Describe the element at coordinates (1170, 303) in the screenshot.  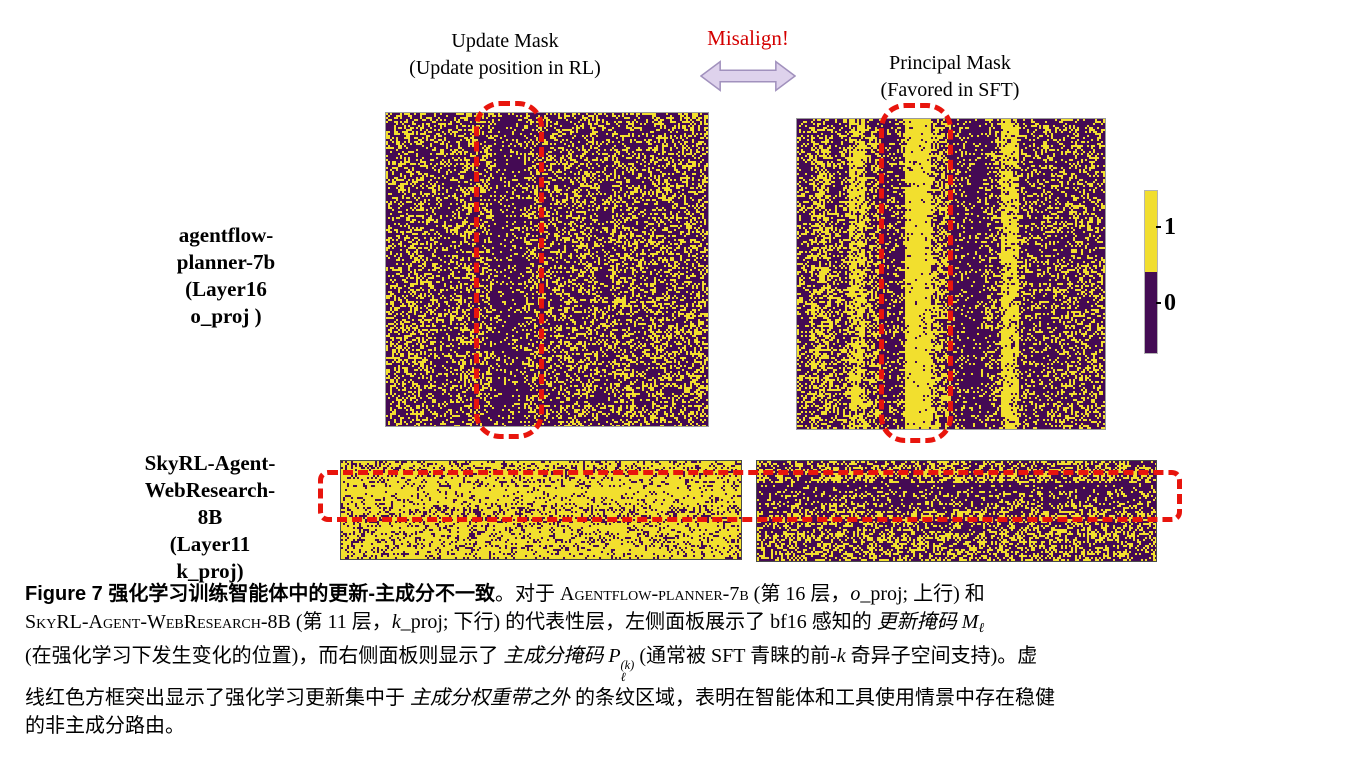
I see `colorbar-label-0: 0` at that location.